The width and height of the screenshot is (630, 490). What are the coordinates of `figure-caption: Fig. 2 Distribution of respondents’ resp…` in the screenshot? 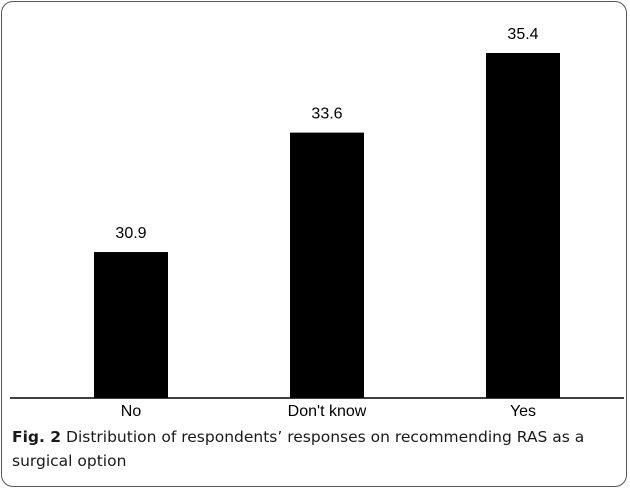 It's located at (312, 449).